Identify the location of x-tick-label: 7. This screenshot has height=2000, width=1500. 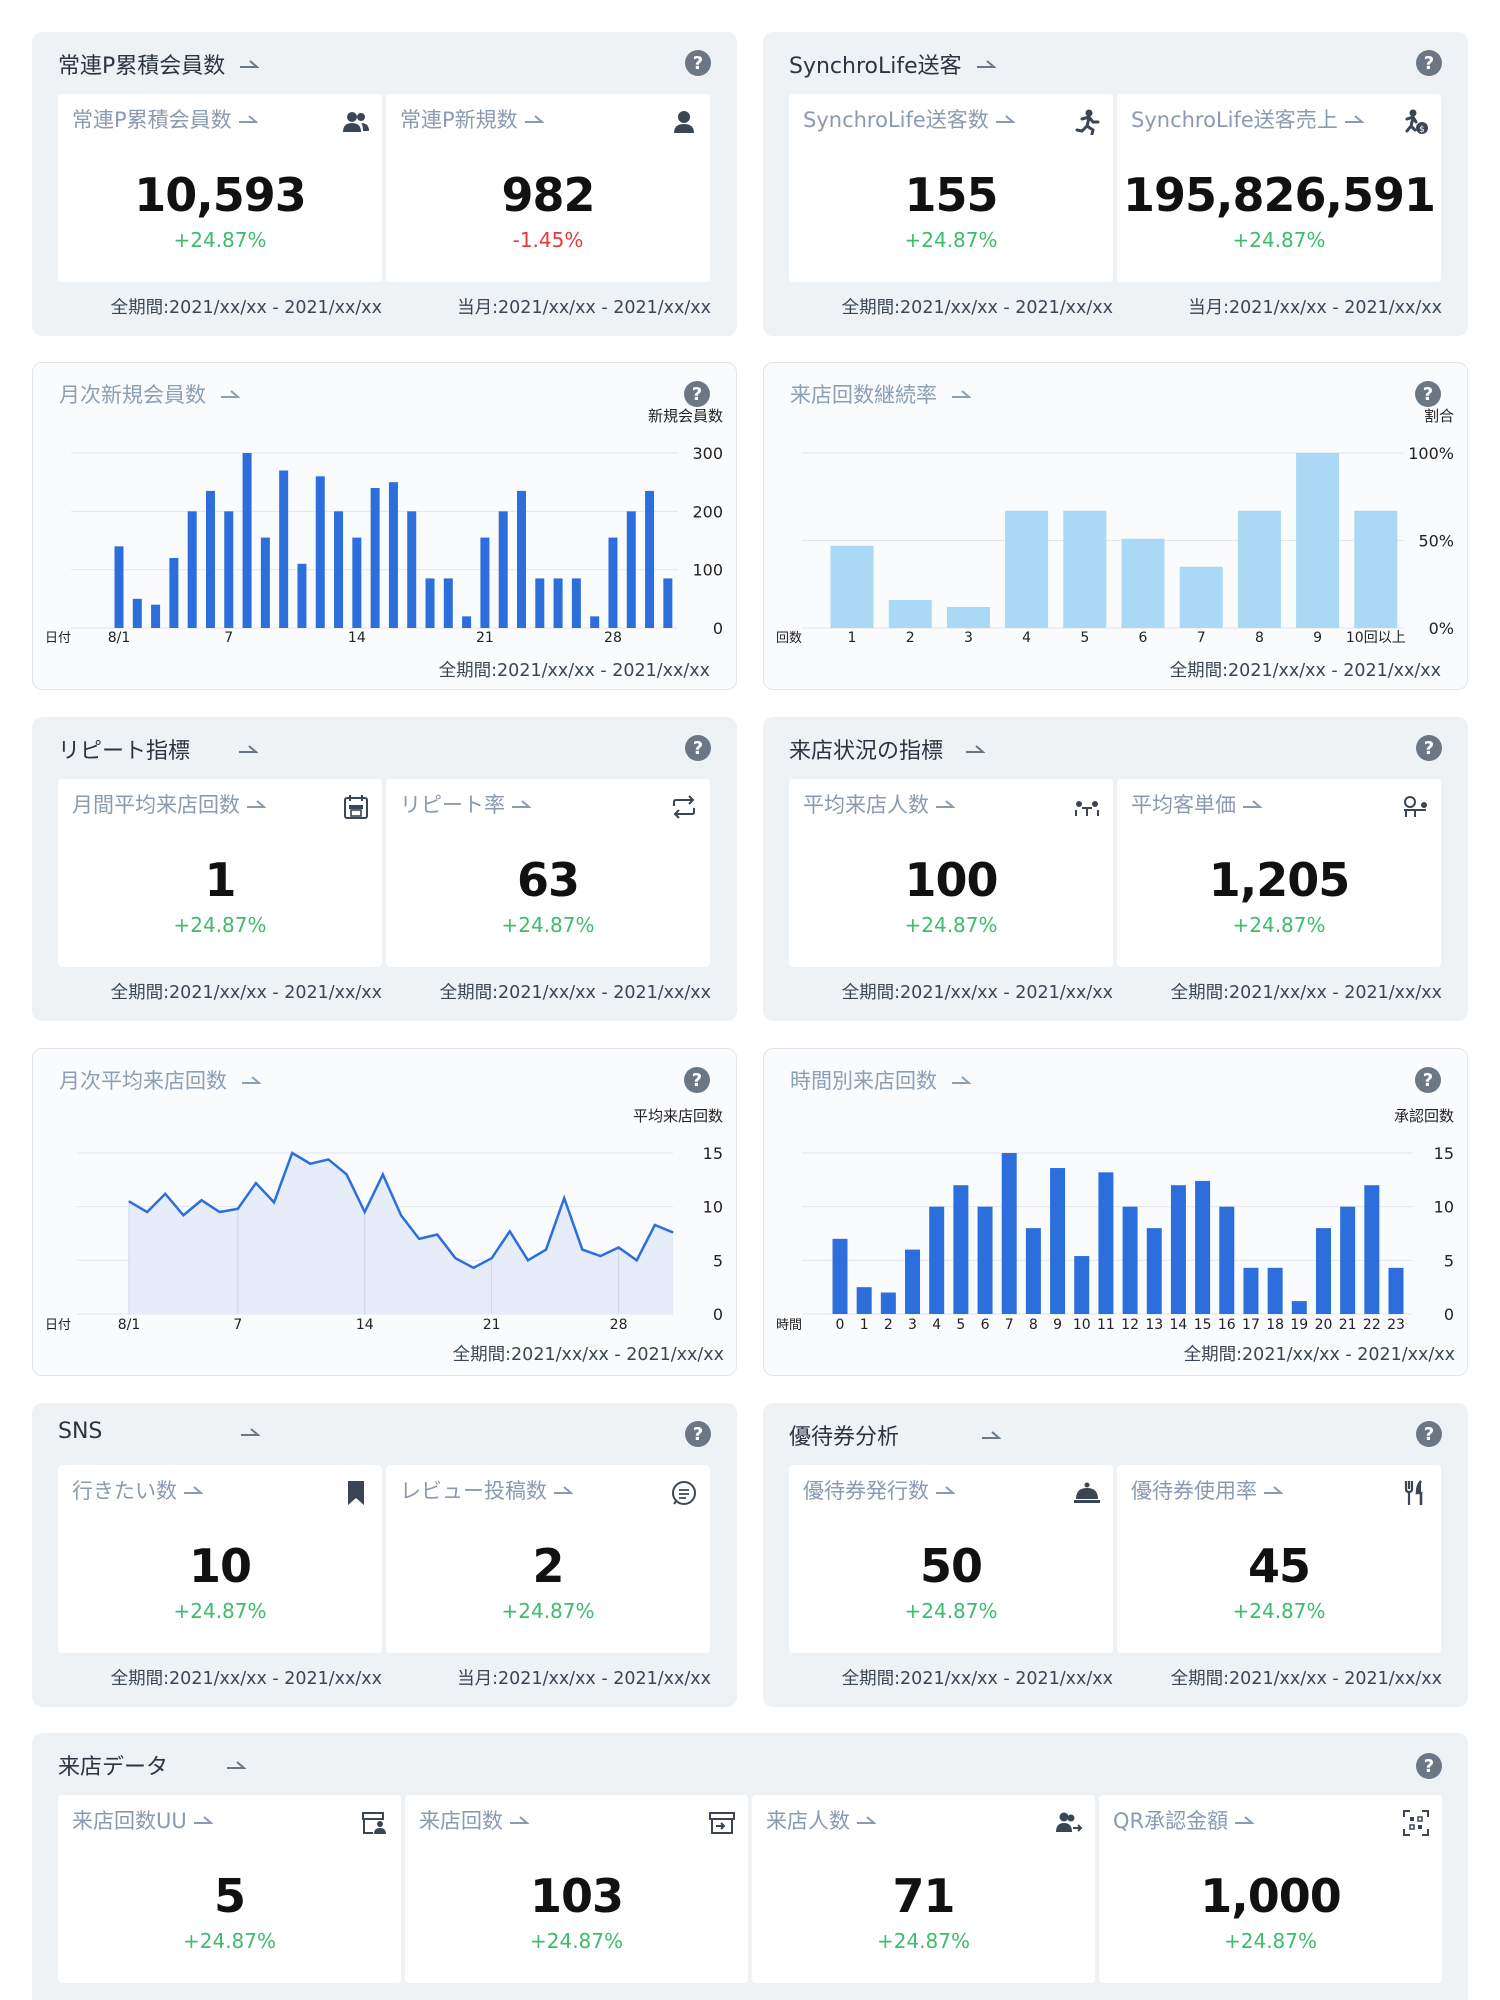
(1009, 1325).